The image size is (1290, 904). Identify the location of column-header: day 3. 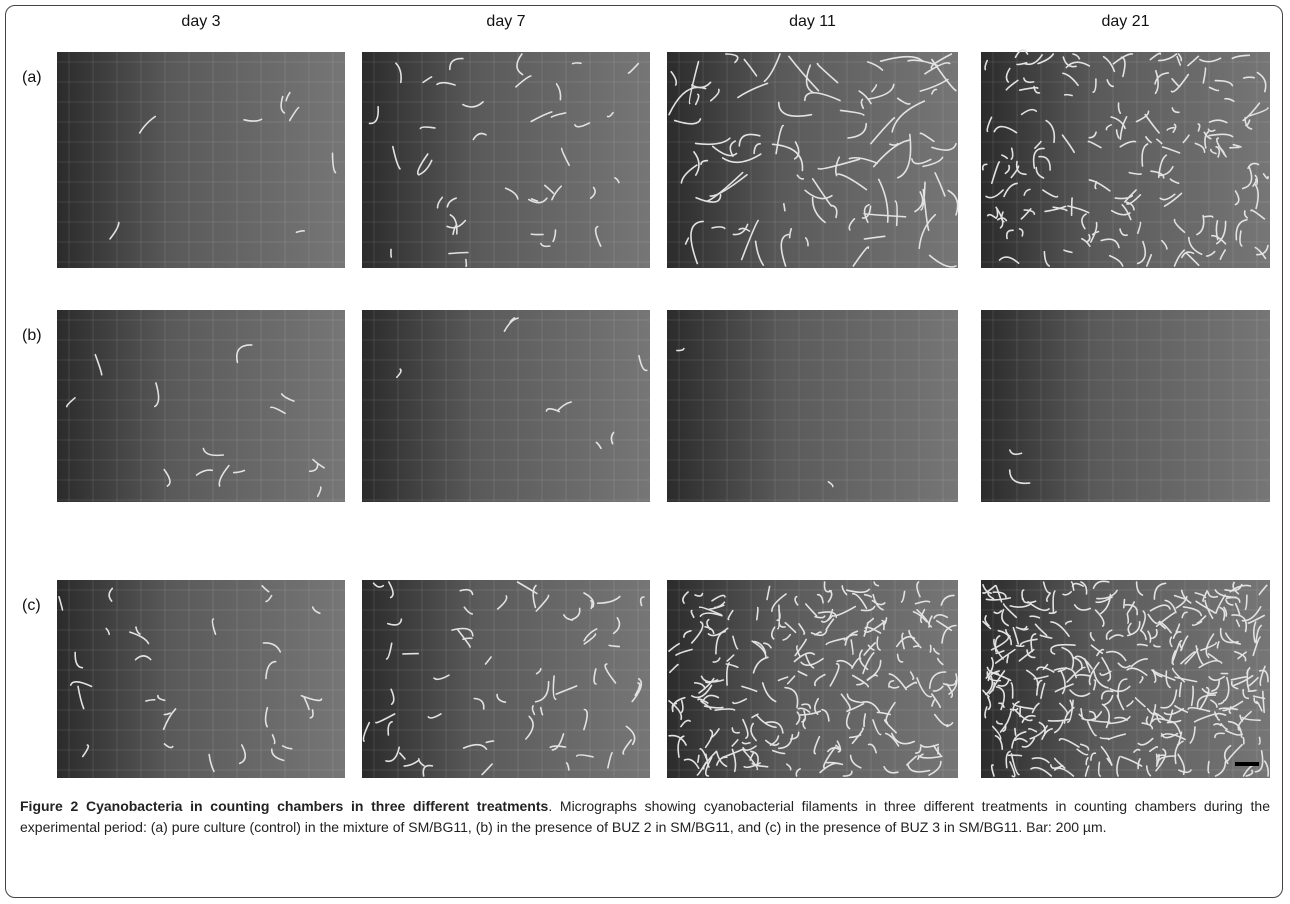
(200, 21).